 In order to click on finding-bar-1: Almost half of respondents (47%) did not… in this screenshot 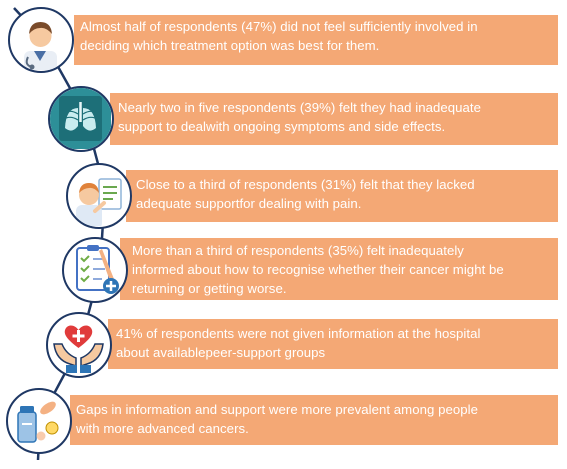, I will do `click(316, 40)`.